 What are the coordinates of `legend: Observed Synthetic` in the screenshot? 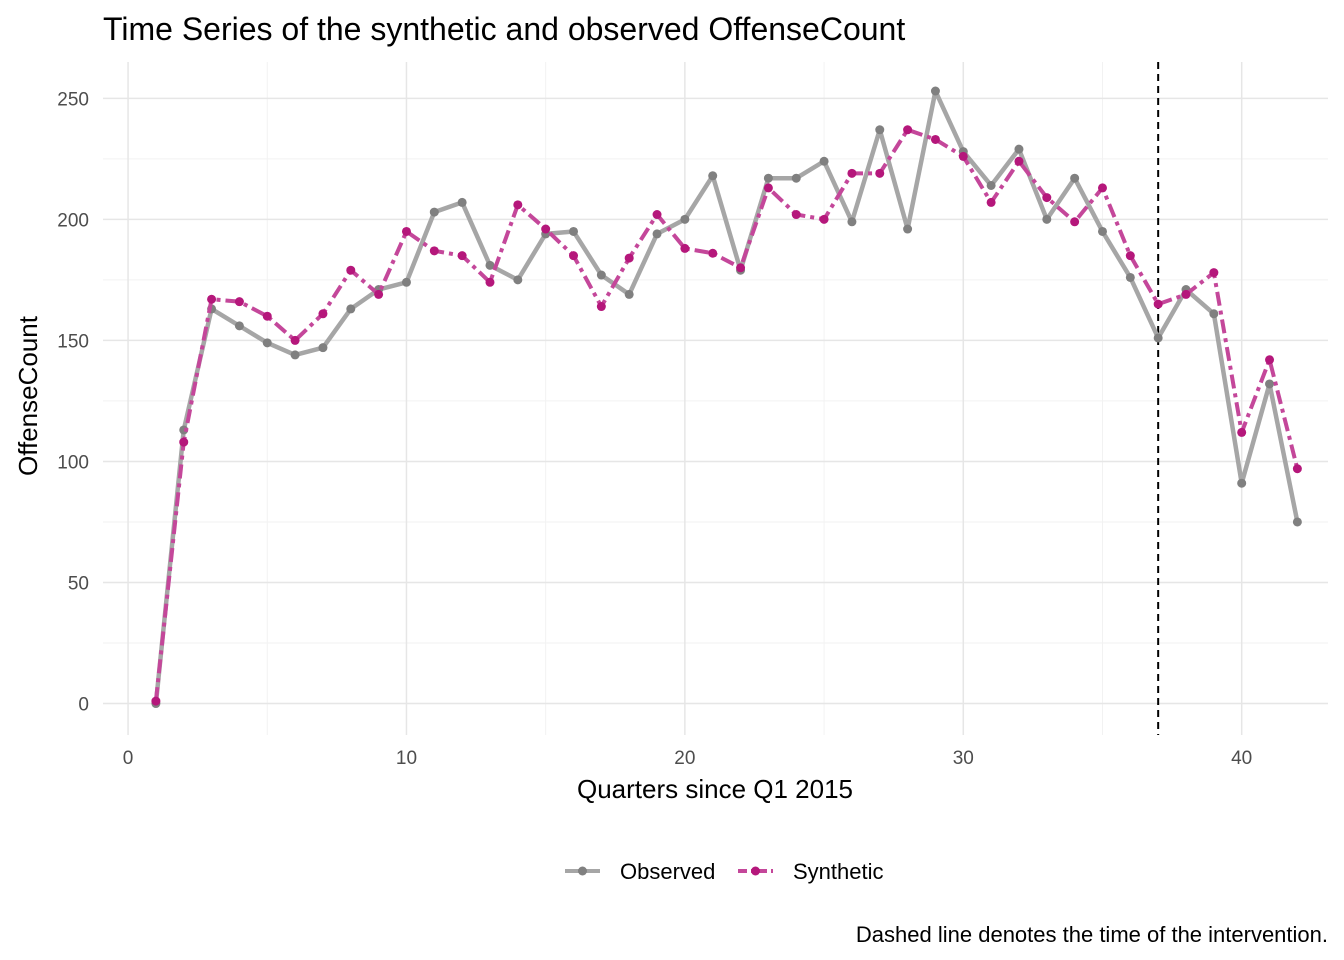 It's located at (724, 871).